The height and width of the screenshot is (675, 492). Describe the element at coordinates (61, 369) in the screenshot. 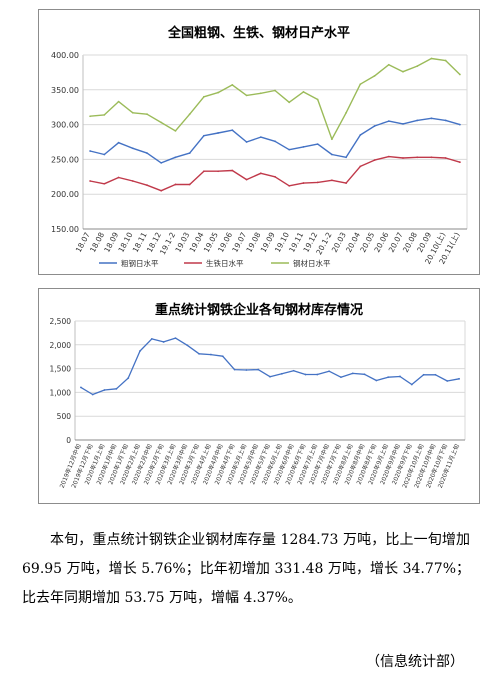

I see `y-tick-label: 1,500` at that location.